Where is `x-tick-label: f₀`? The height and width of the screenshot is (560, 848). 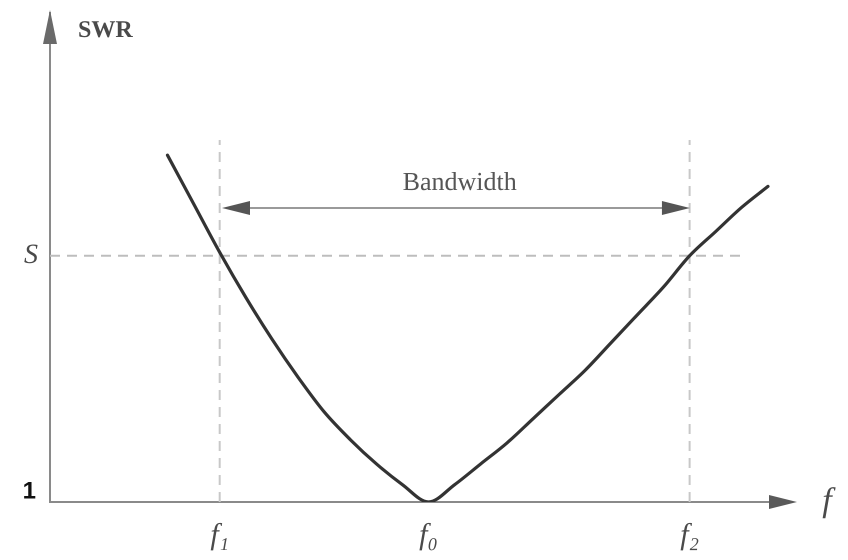 x-tick-label: f₀ is located at coordinates (428, 534).